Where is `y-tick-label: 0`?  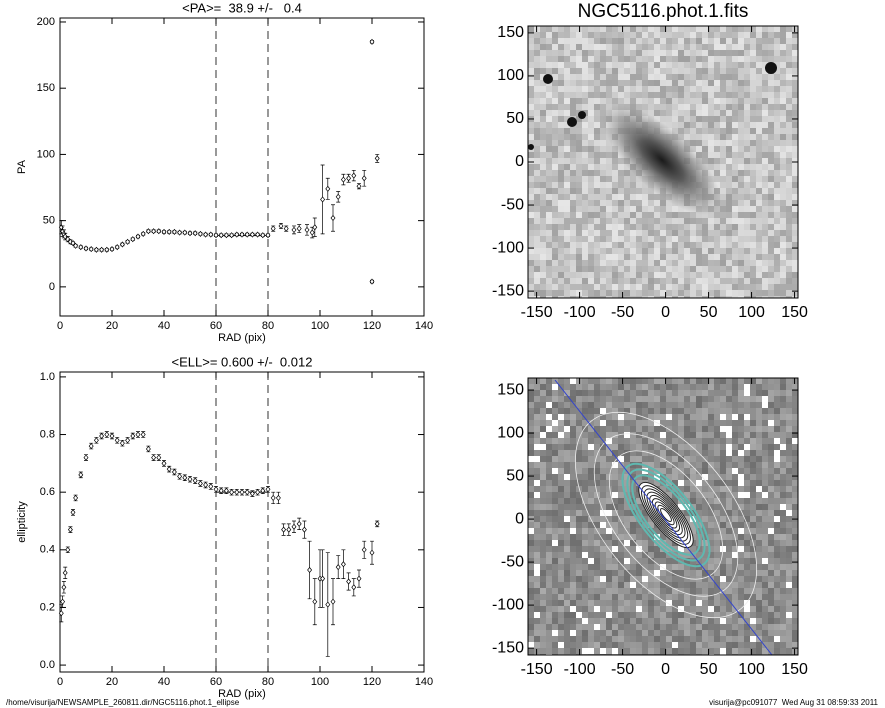 y-tick-label: 0 is located at coordinates (52, 287).